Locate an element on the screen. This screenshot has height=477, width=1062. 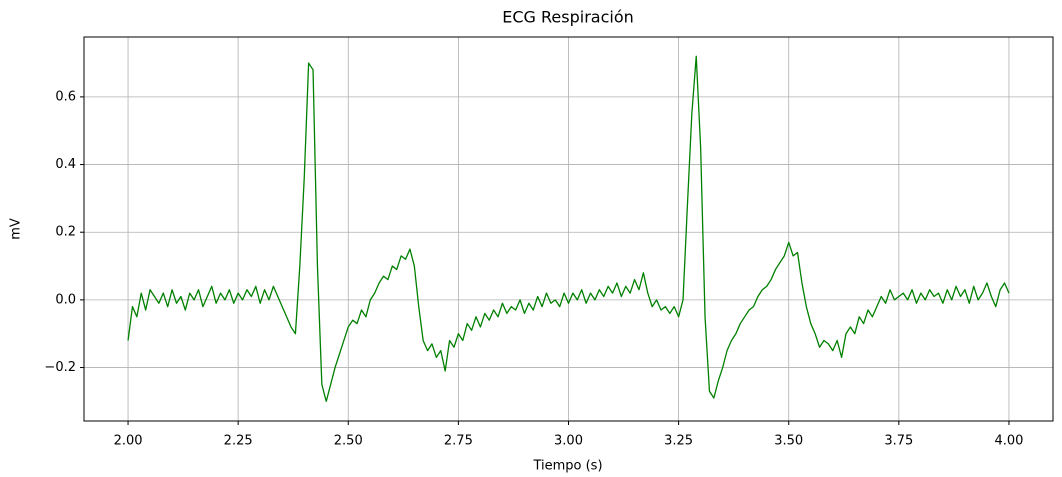
x-axis-label: Tiempo (s) is located at coordinates (567, 466).